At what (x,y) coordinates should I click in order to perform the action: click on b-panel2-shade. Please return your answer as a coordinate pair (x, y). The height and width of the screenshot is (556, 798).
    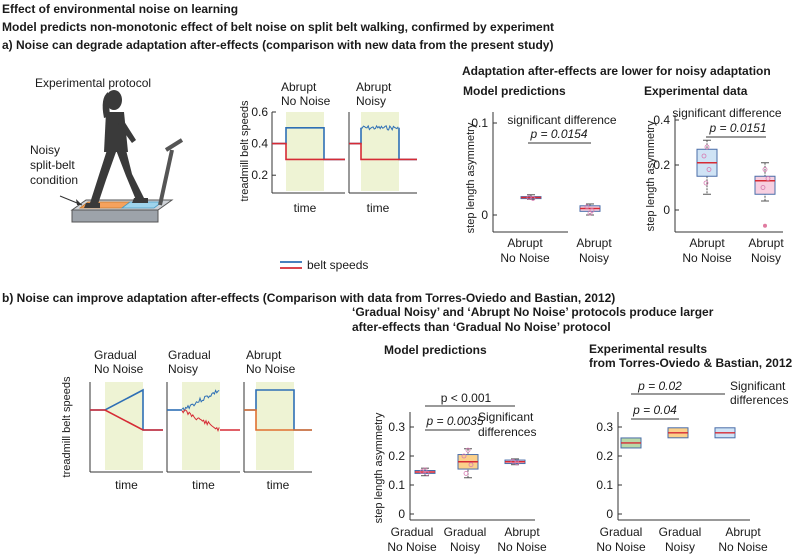
    Looking at the image, I should click on (201, 426).